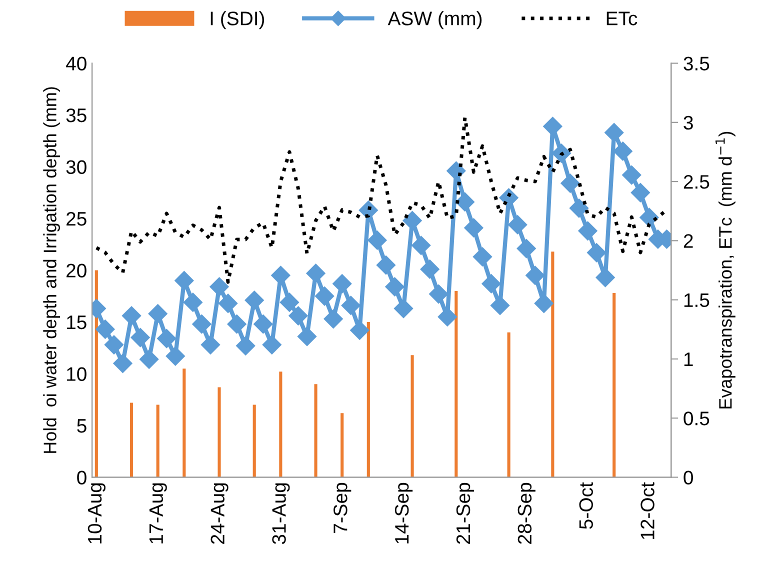 This screenshot has width=767, height=575. I want to click on x-tick-label: 7-Sep, so click(343, 507).